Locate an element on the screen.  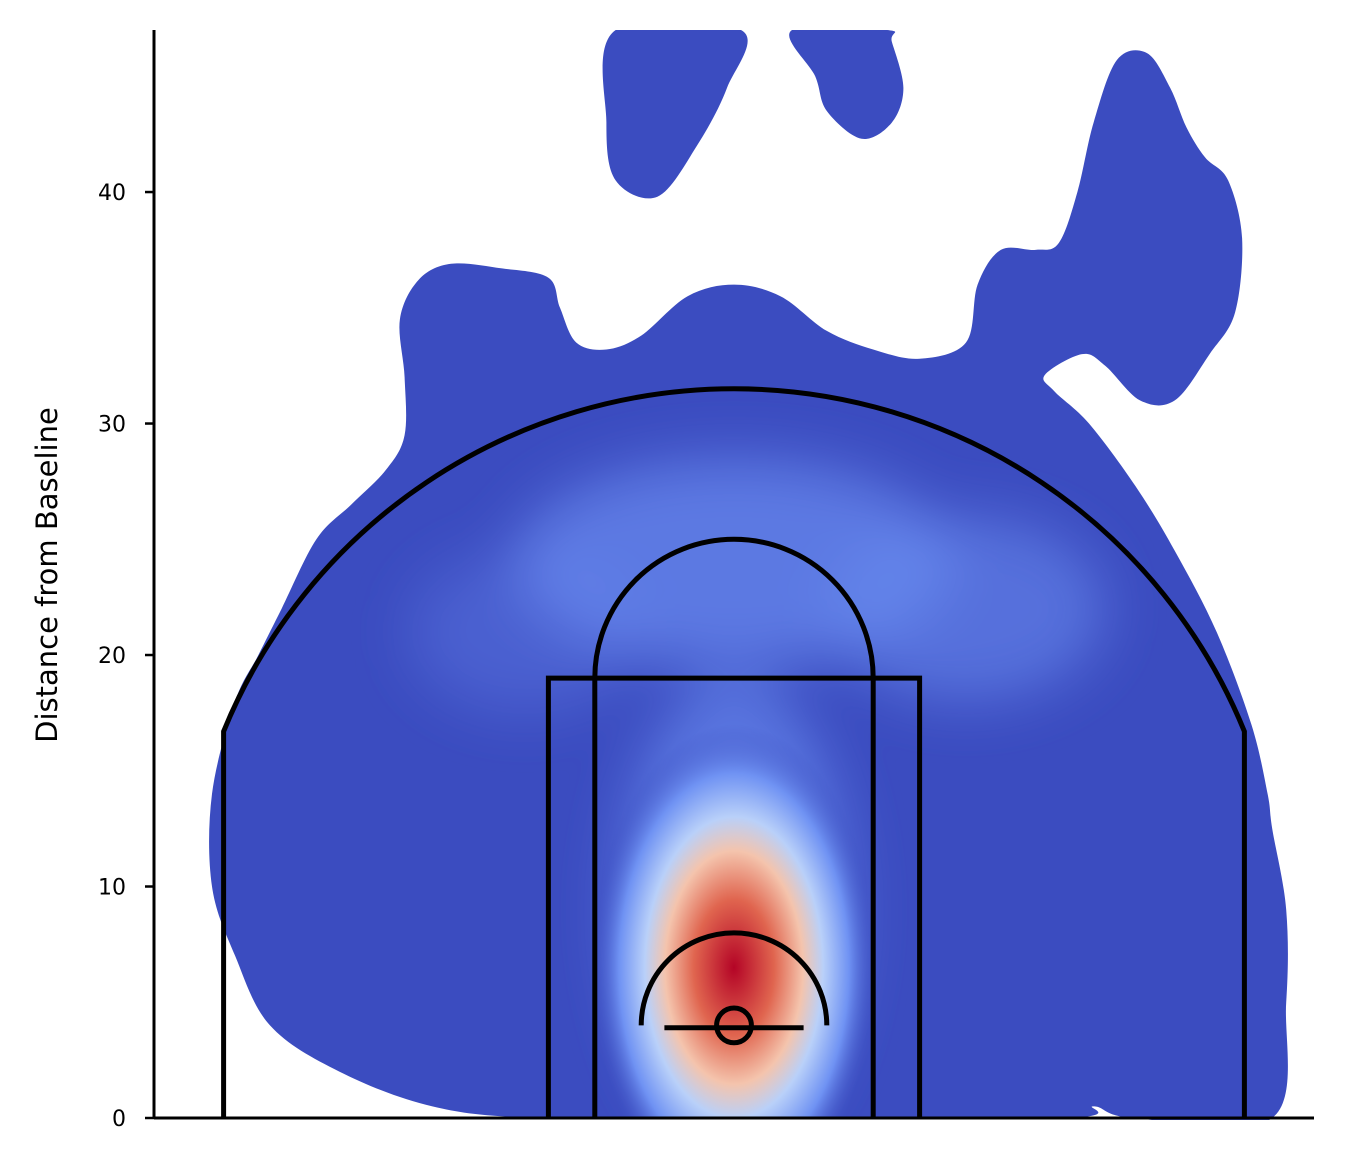
y-axis-label: Distance from Baseline is located at coordinates (47, 575).